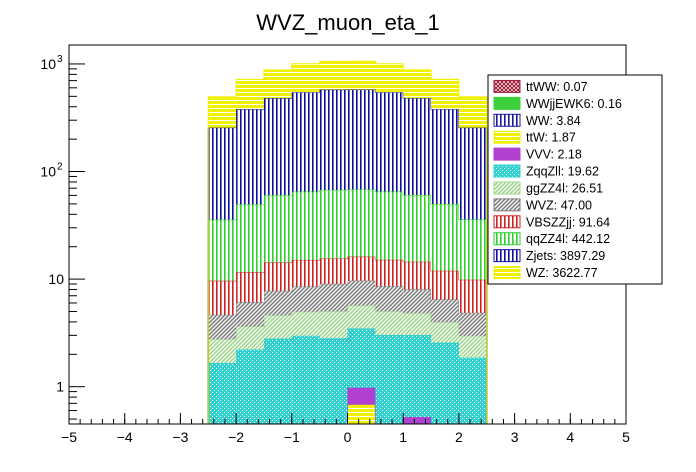 The height and width of the screenshot is (472, 696). I want to click on legend-label: qqZZ4l: 442.12, so click(568, 239).